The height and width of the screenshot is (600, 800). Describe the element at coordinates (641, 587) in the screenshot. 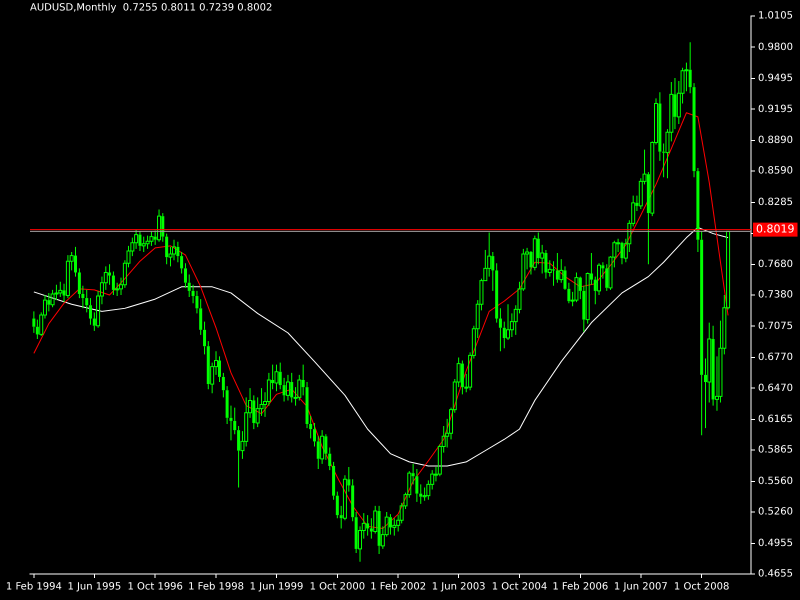

I see `x-tick-label: 1 Jun 2007` at that location.